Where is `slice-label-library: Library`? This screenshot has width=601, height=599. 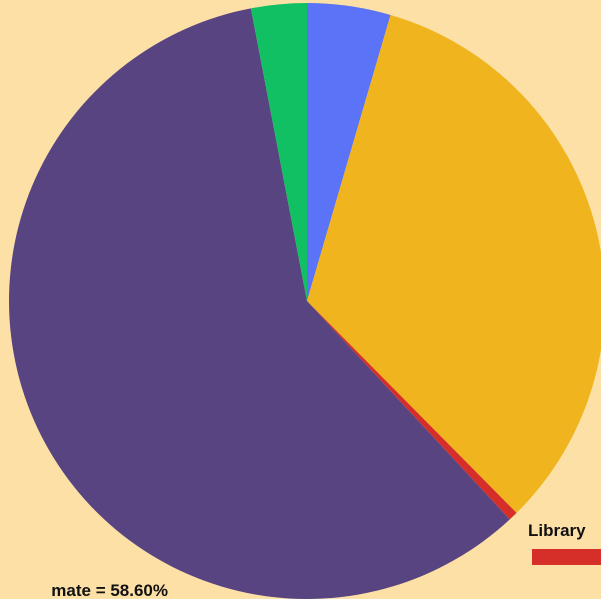
slice-label-library: Library is located at coordinates (557, 530).